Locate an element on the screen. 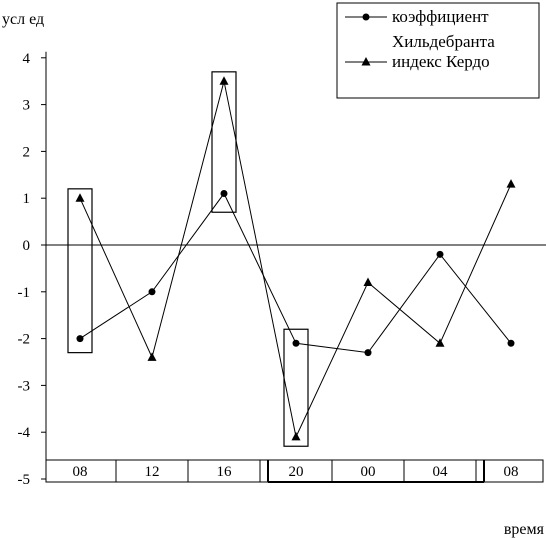  x-tick-label: 04 is located at coordinates (441, 472).